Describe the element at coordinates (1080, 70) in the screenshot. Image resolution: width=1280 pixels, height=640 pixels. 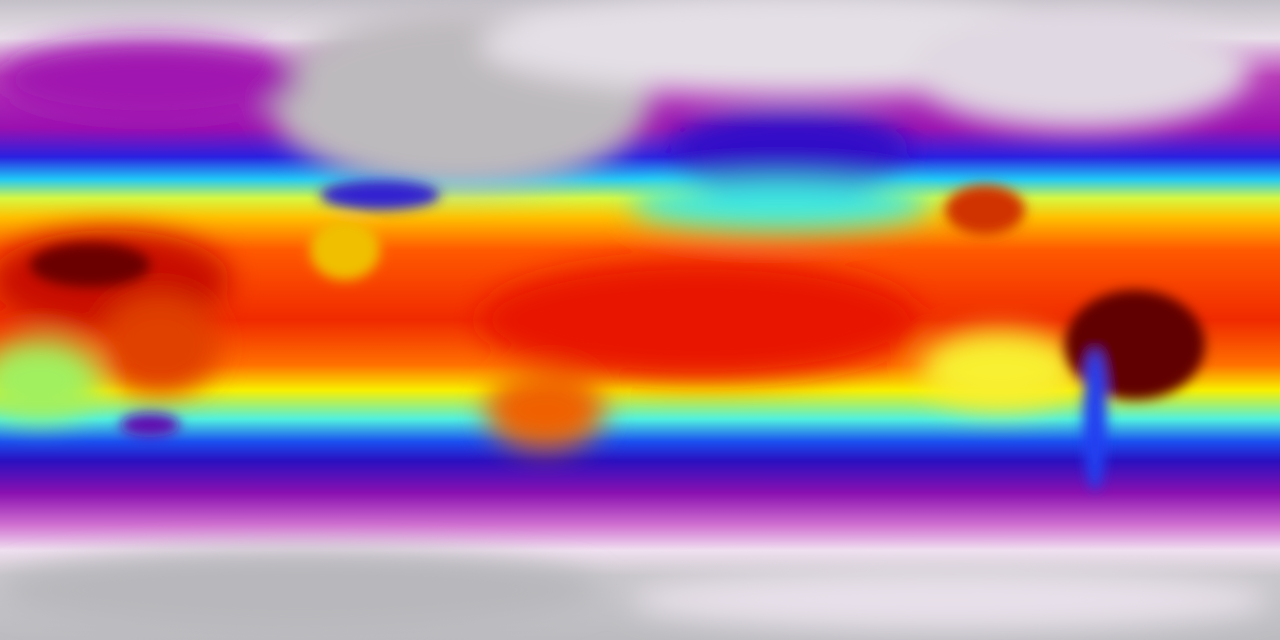
I see `north-america-cold-region` at that location.